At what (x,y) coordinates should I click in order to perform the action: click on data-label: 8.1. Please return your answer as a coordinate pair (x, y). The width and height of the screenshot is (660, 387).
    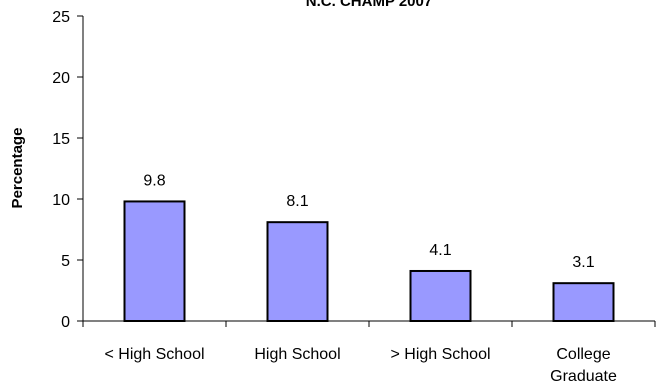
    Looking at the image, I should click on (297, 201).